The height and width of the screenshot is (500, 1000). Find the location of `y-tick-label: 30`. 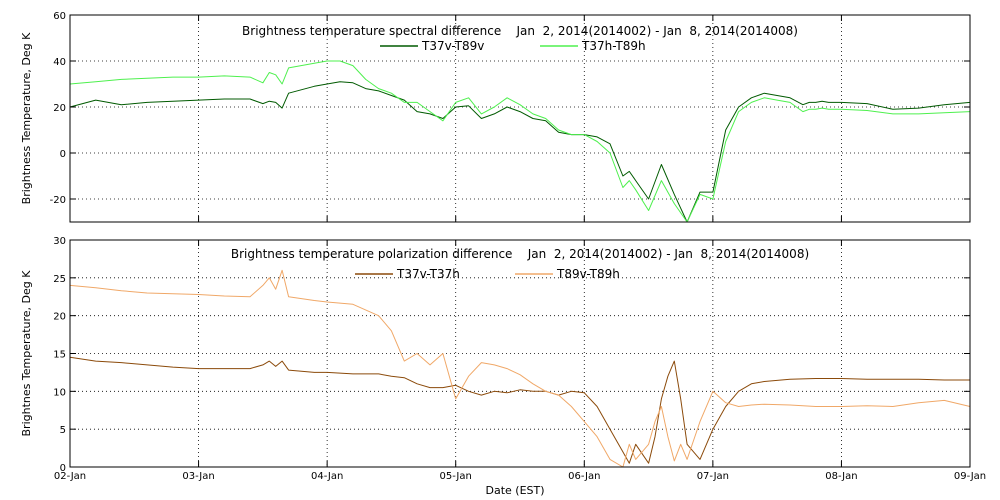

y-tick-label: 30 is located at coordinates (59, 241).